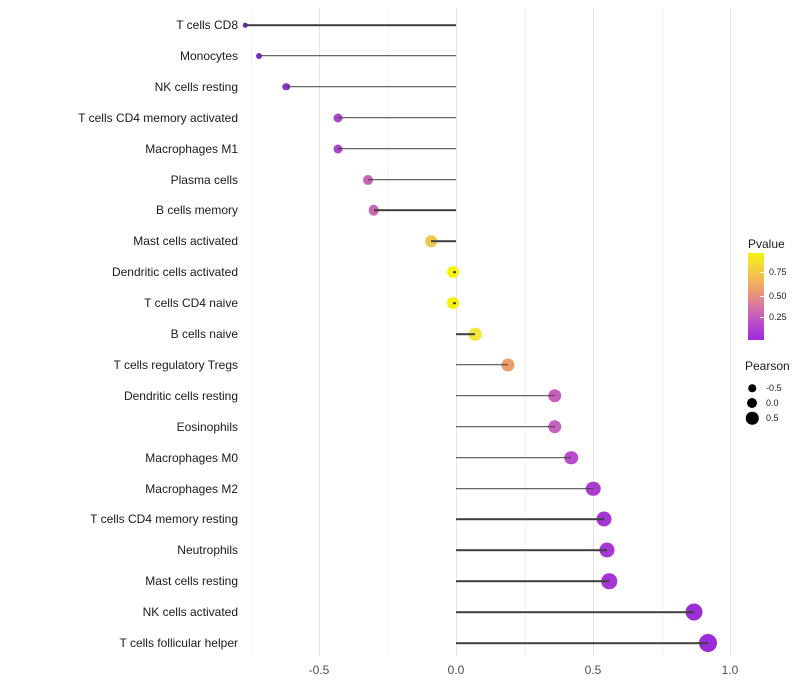 This screenshot has height=700, width=800. What do you see at coordinates (207, 426) in the screenshot?
I see `category-label: Eosinophils` at bounding box center [207, 426].